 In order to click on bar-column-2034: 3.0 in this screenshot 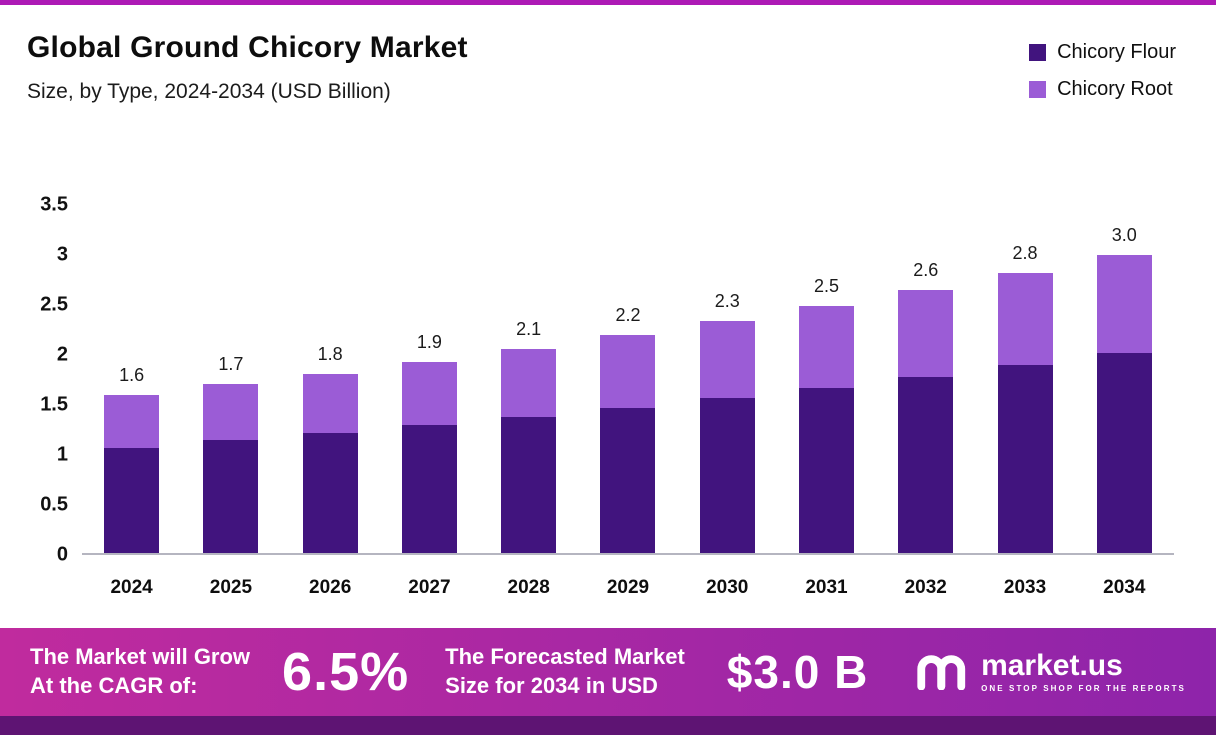, I will do `click(1124, 389)`.